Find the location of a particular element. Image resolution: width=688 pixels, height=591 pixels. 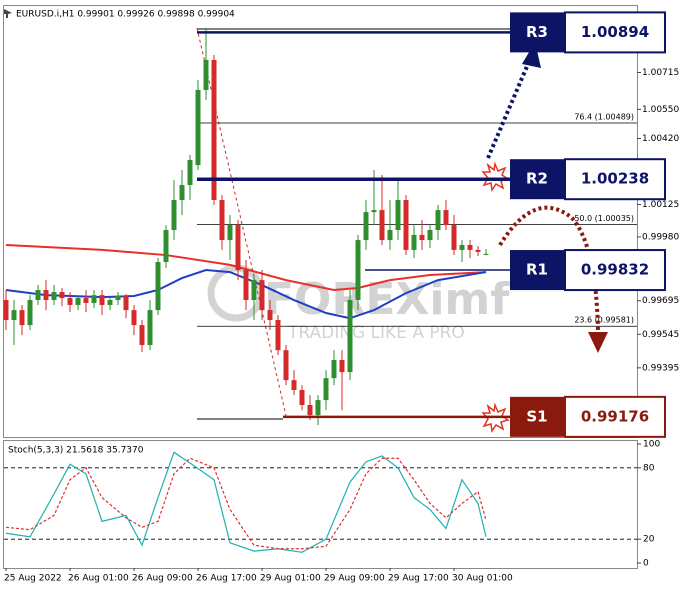

level-value: 0.99832 is located at coordinates (615, 270).